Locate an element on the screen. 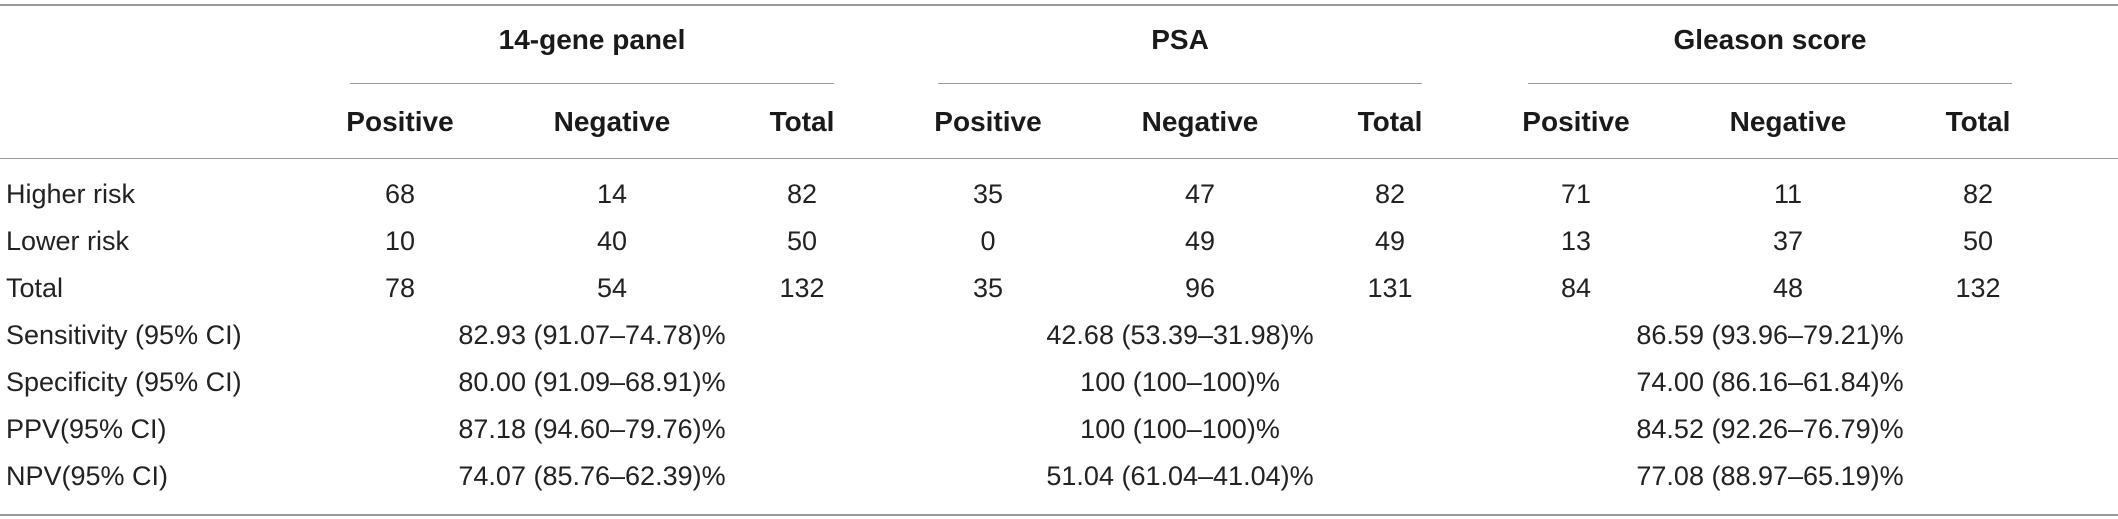 The width and height of the screenshot is (2118, 519). header-rule is located at coordinates (1059, 158).